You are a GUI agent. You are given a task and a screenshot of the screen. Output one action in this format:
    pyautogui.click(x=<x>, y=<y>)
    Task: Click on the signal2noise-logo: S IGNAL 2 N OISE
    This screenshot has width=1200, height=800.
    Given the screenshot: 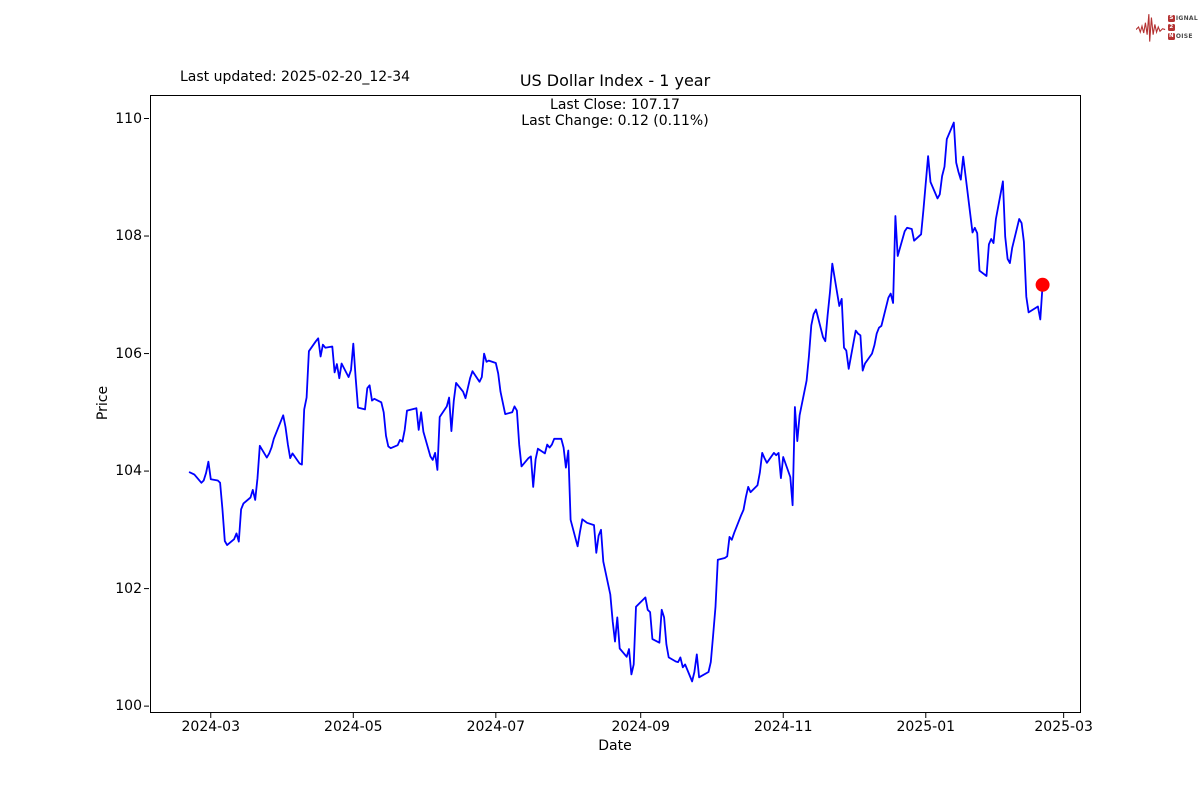 What is the action you would take?
    pyautogui.click(x=1167, y=27)
    